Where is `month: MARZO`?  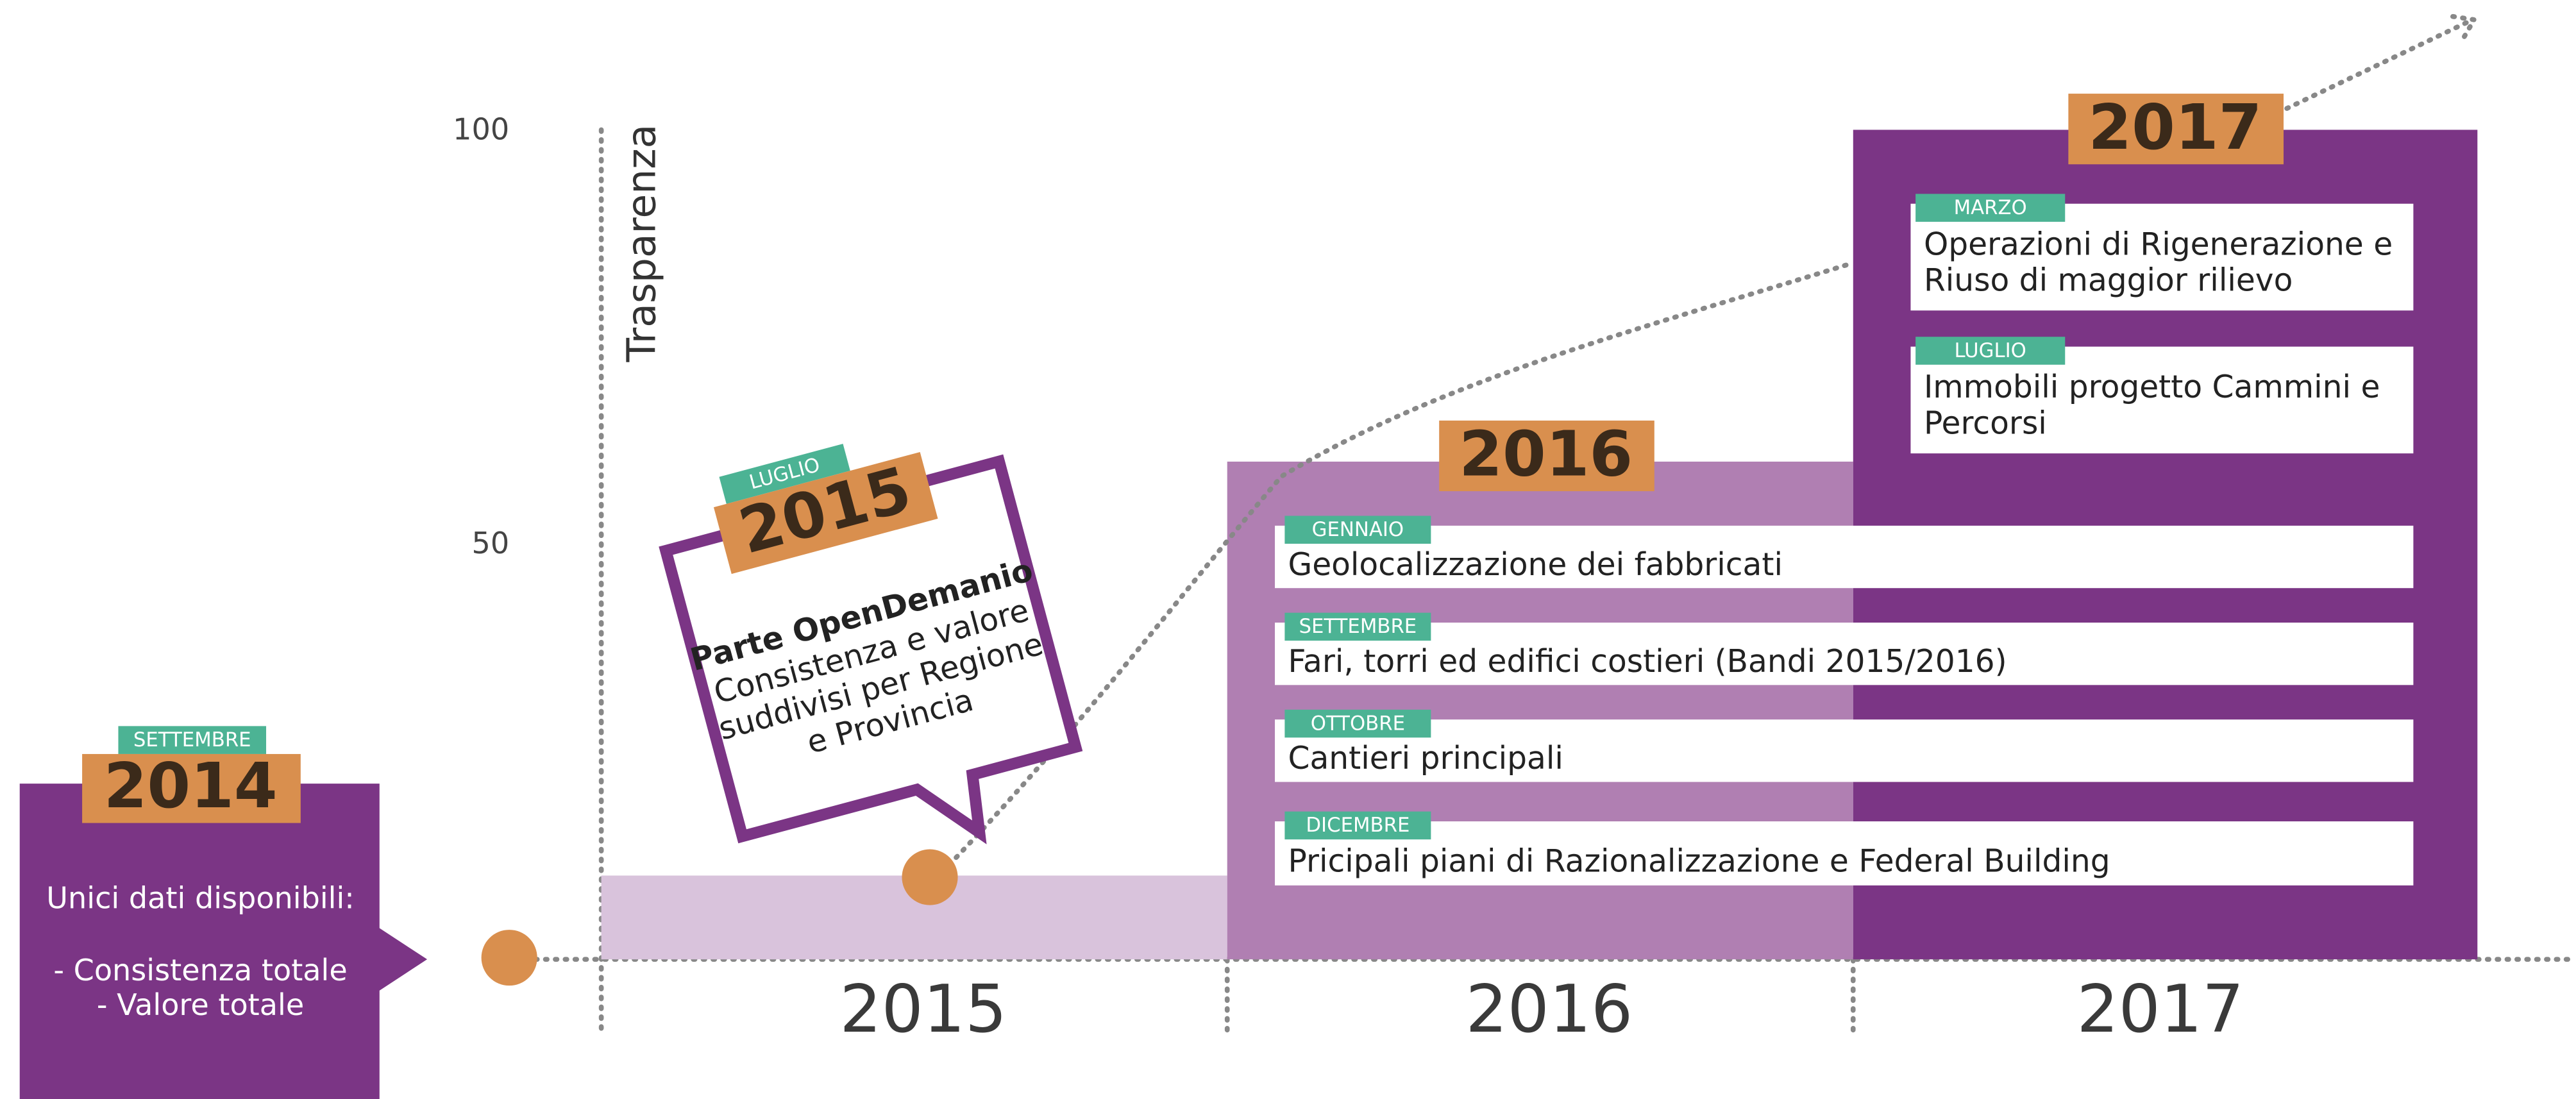 month: MARZO is located at coordinates (1990, 207).